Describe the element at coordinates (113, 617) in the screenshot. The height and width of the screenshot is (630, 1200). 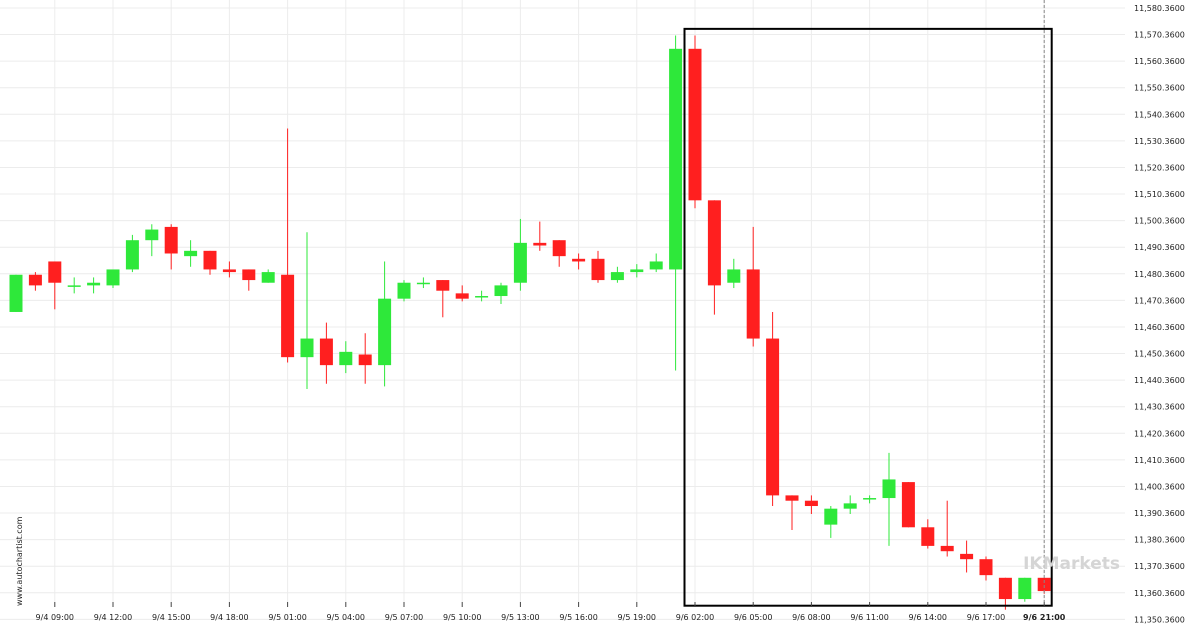
I see `x-tick-label: 9/4 12:00` at that location.